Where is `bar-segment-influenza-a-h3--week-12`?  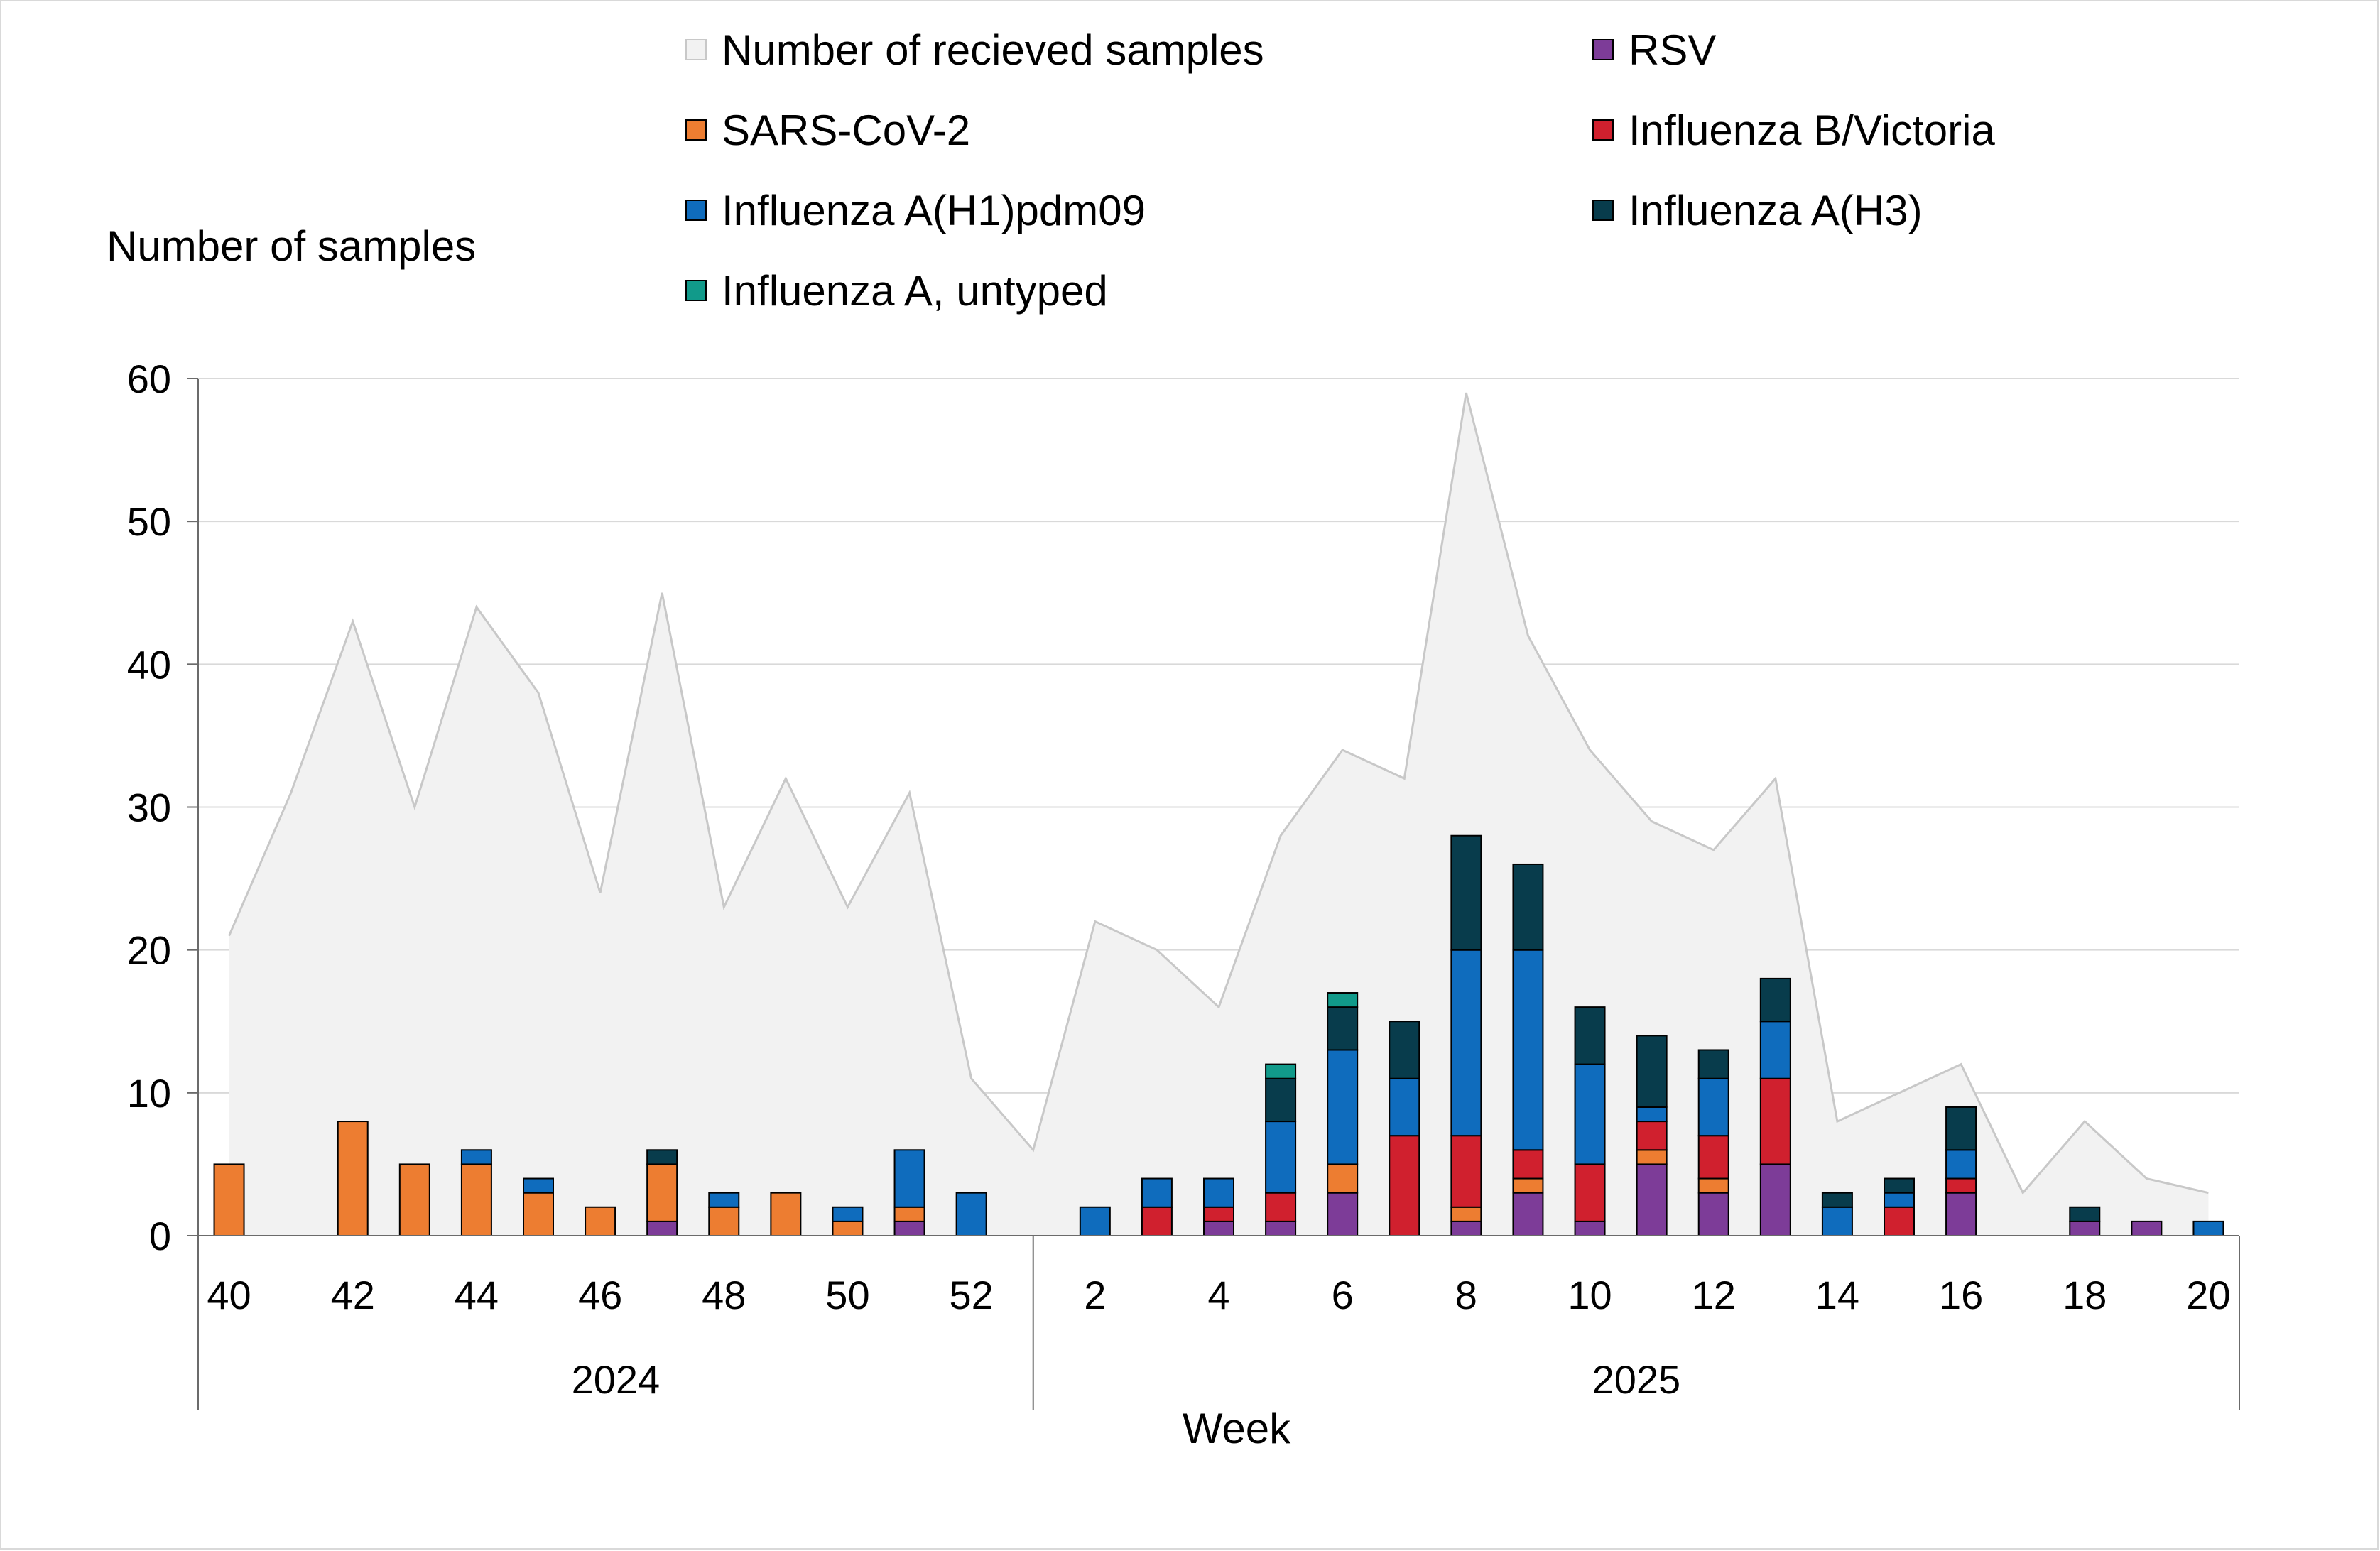
bar-segment-influenza-a-h3--week-12 is located at coordinates (1713, 1064).